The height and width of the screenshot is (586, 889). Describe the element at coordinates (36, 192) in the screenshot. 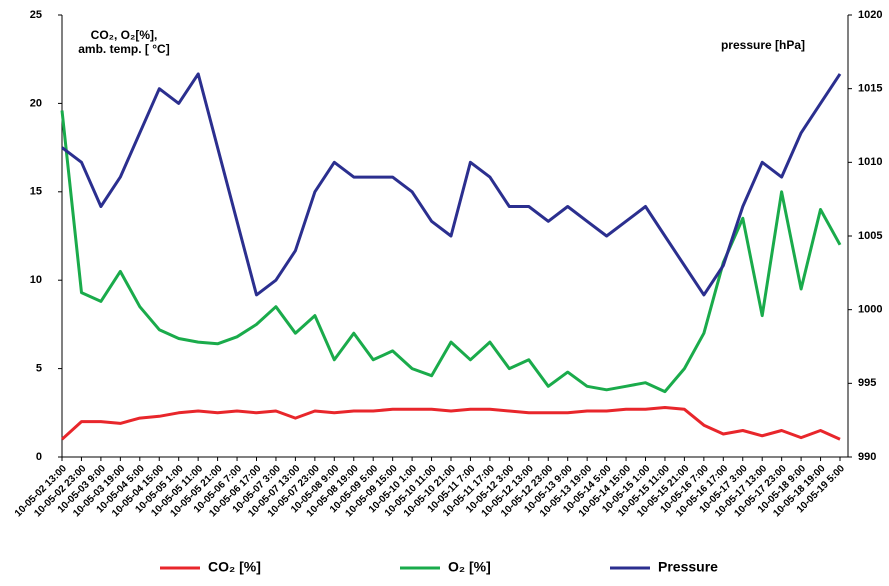

I see `y-tick-label: 15` at that location.